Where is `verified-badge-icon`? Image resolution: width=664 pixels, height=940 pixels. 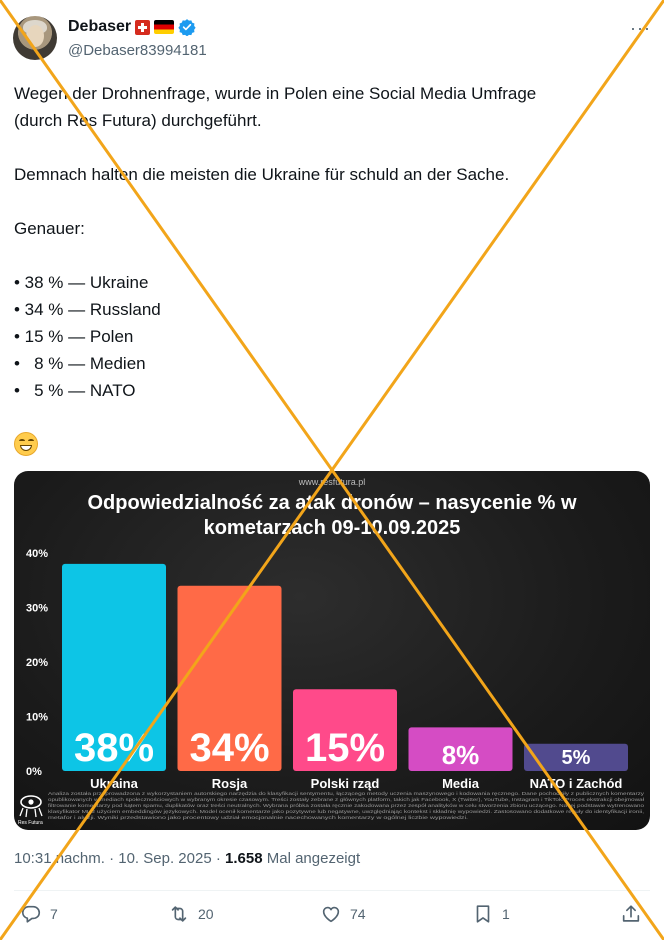
verified-badge-icon is located at coordinates (187, 27).